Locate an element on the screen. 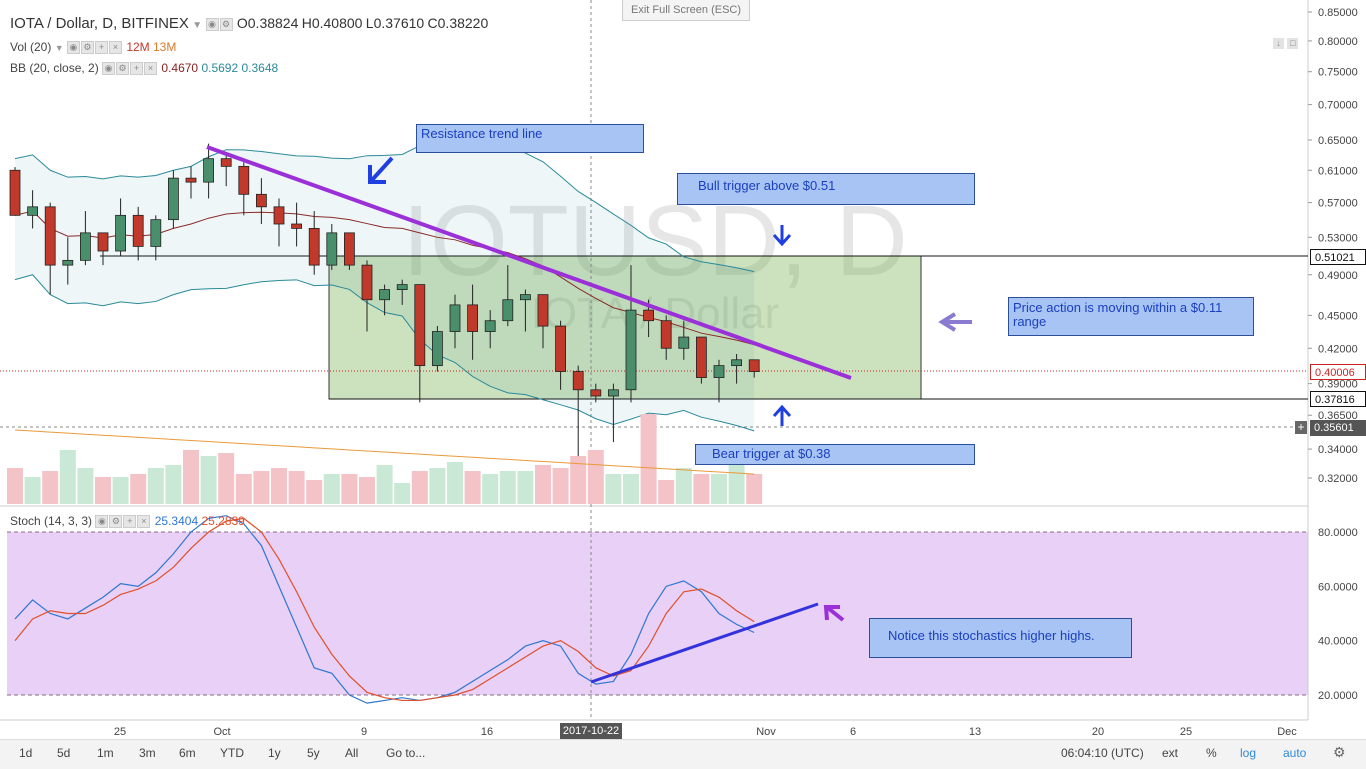 The height and width of the screenshot is (769, 1366). range-button-all: All is located at coordinates (352, 753).